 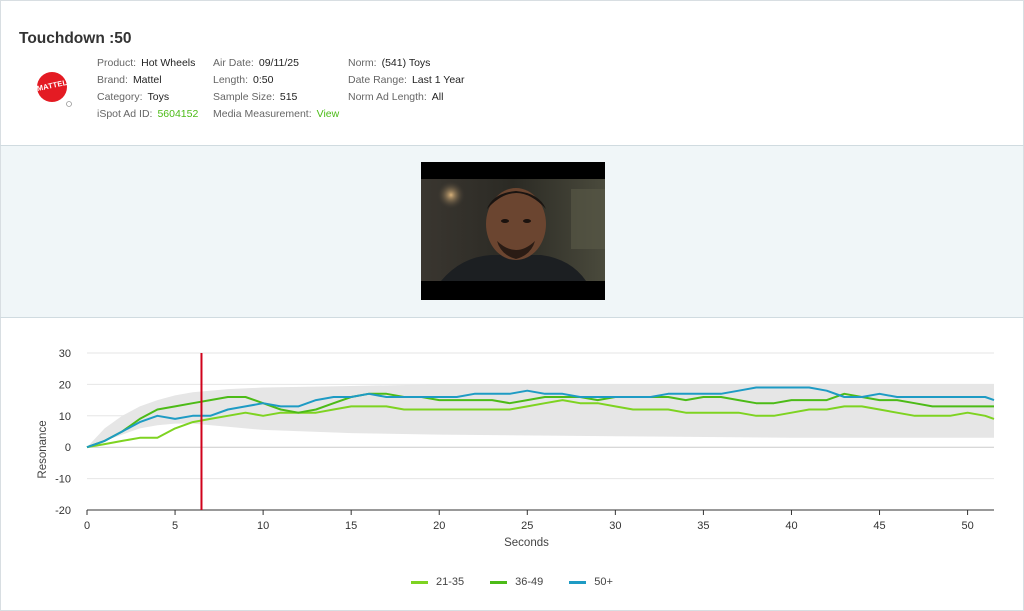 What do you see at coordinates (263, 526) in the screenshot?
I see `x-tick-label: 10` at bounding box center [263, 526].